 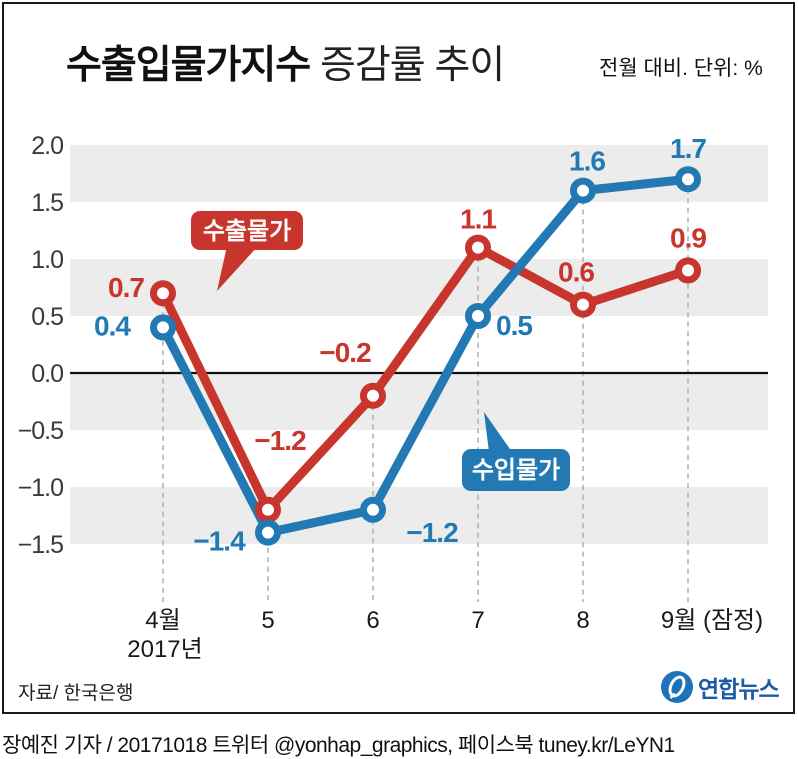 What do you see at coordinates (162, 620) in the screenshot?
I see `x-tick-label: 4월` at bounding box center [162, 620].